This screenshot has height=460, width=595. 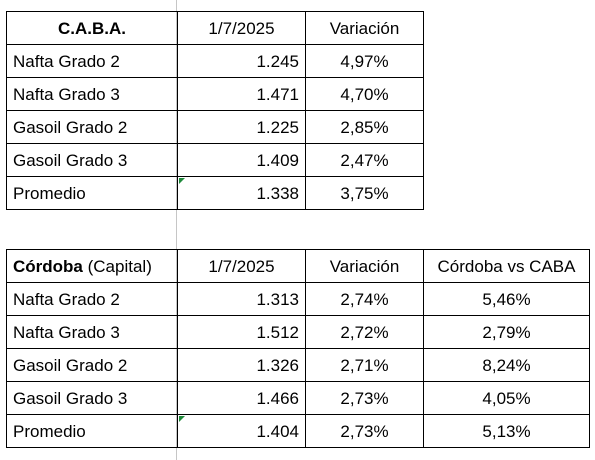 I want to click on table-row: Nafta Grado 2 1.245 4,97%, so click(x=215, y=61).